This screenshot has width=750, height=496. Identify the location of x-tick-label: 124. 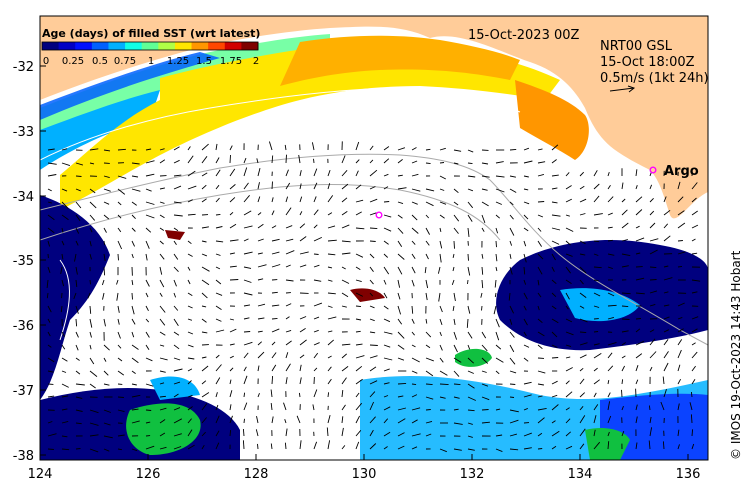
(40, 474).